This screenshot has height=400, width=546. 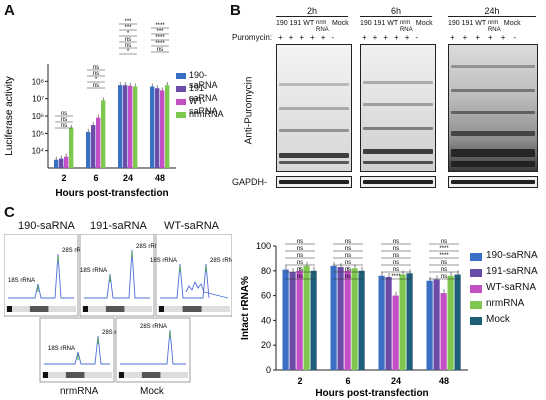 I want to click on significance-label: ***, so click(x=160, y=32).